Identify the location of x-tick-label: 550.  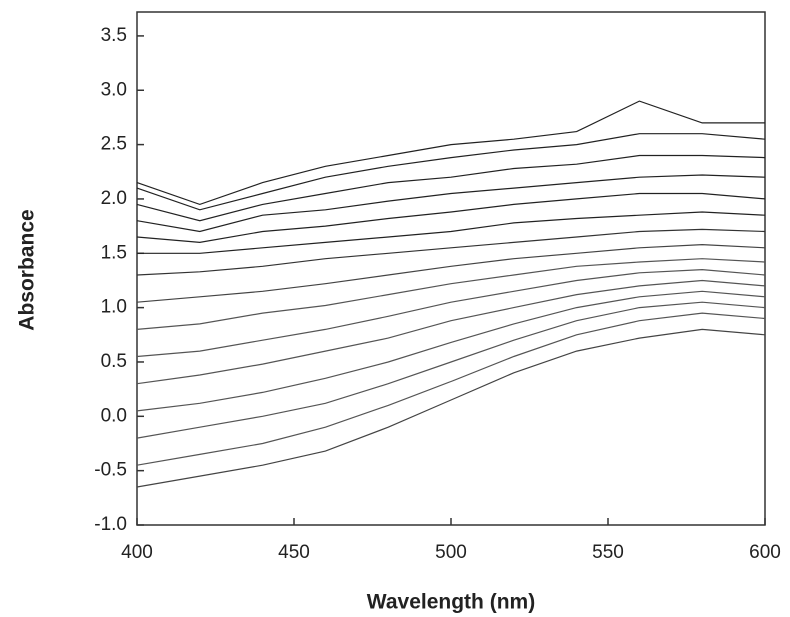
(608, 552).